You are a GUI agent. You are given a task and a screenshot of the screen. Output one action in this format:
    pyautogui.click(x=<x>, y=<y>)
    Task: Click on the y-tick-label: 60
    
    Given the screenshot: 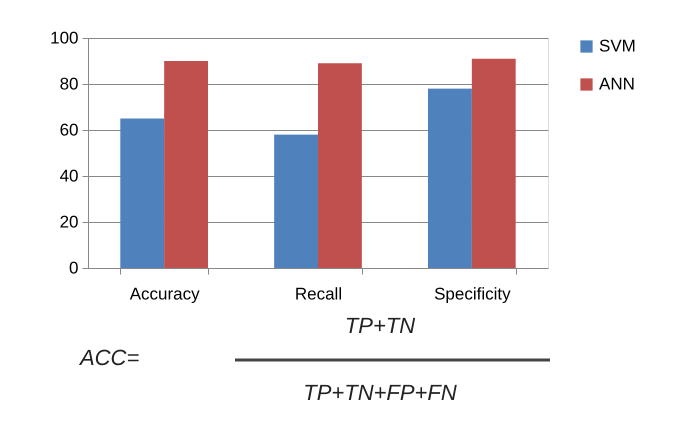 What is the action you would take?
    pyautogui.click(x=69, y=130)
    